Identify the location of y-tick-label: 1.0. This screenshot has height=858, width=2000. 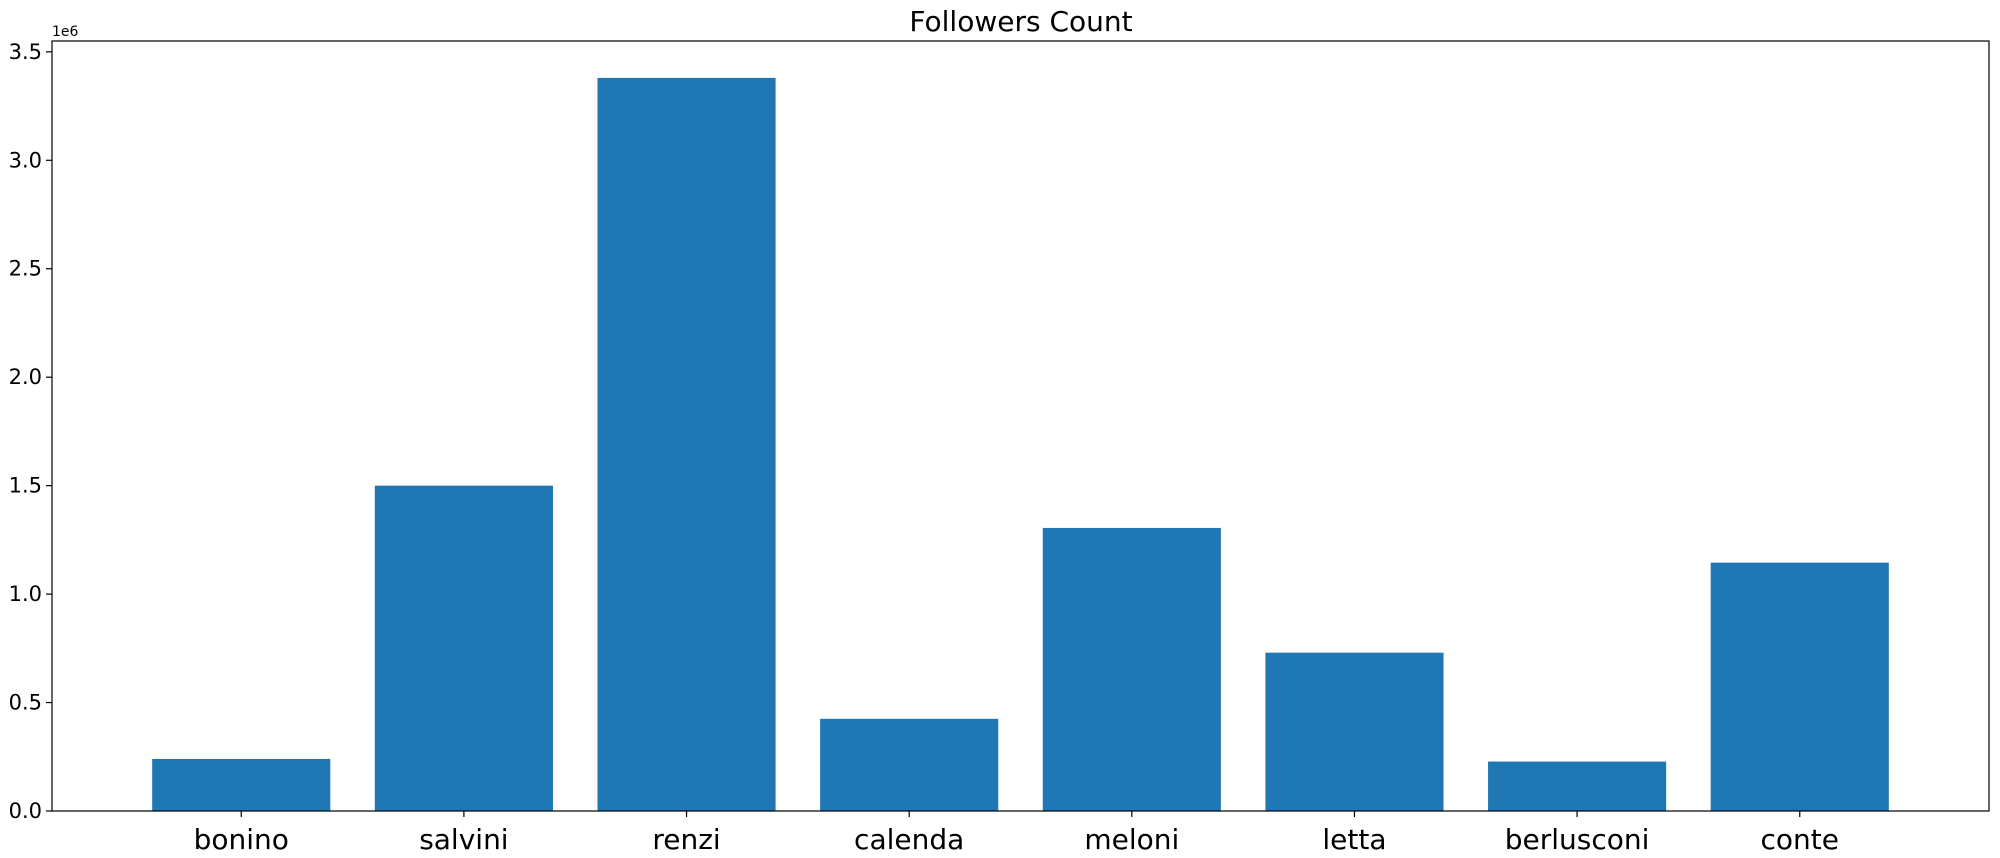
(25, 594).